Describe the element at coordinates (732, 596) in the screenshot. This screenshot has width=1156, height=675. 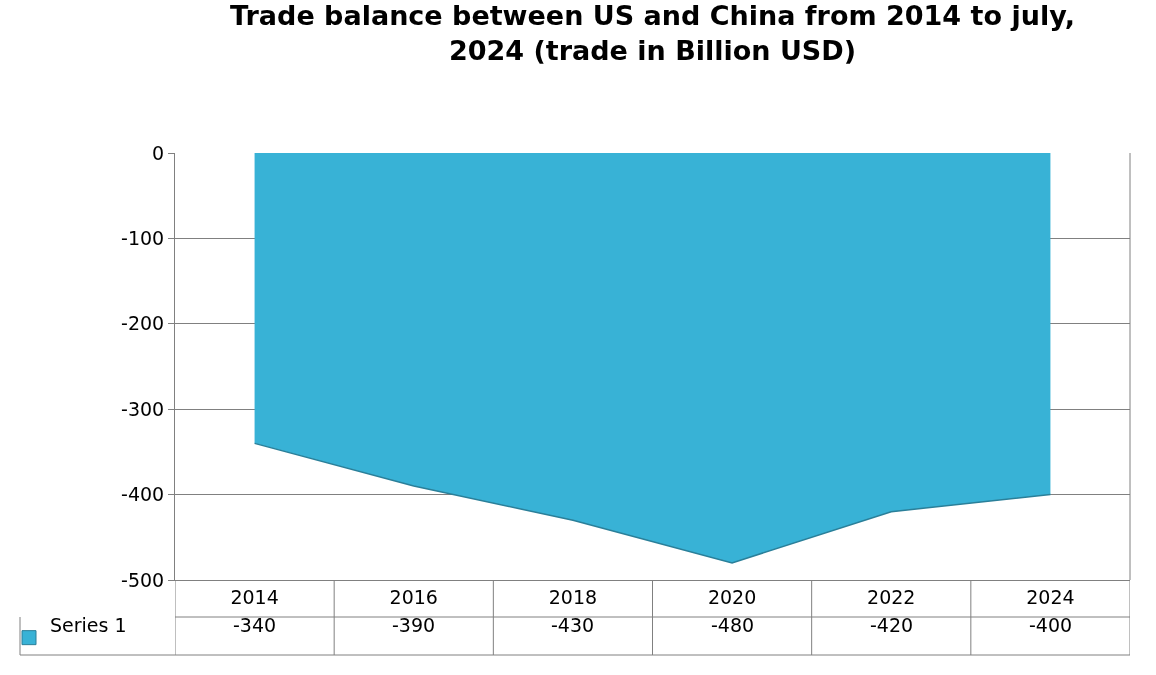
I see `x-tick-label: 2020` at that location.